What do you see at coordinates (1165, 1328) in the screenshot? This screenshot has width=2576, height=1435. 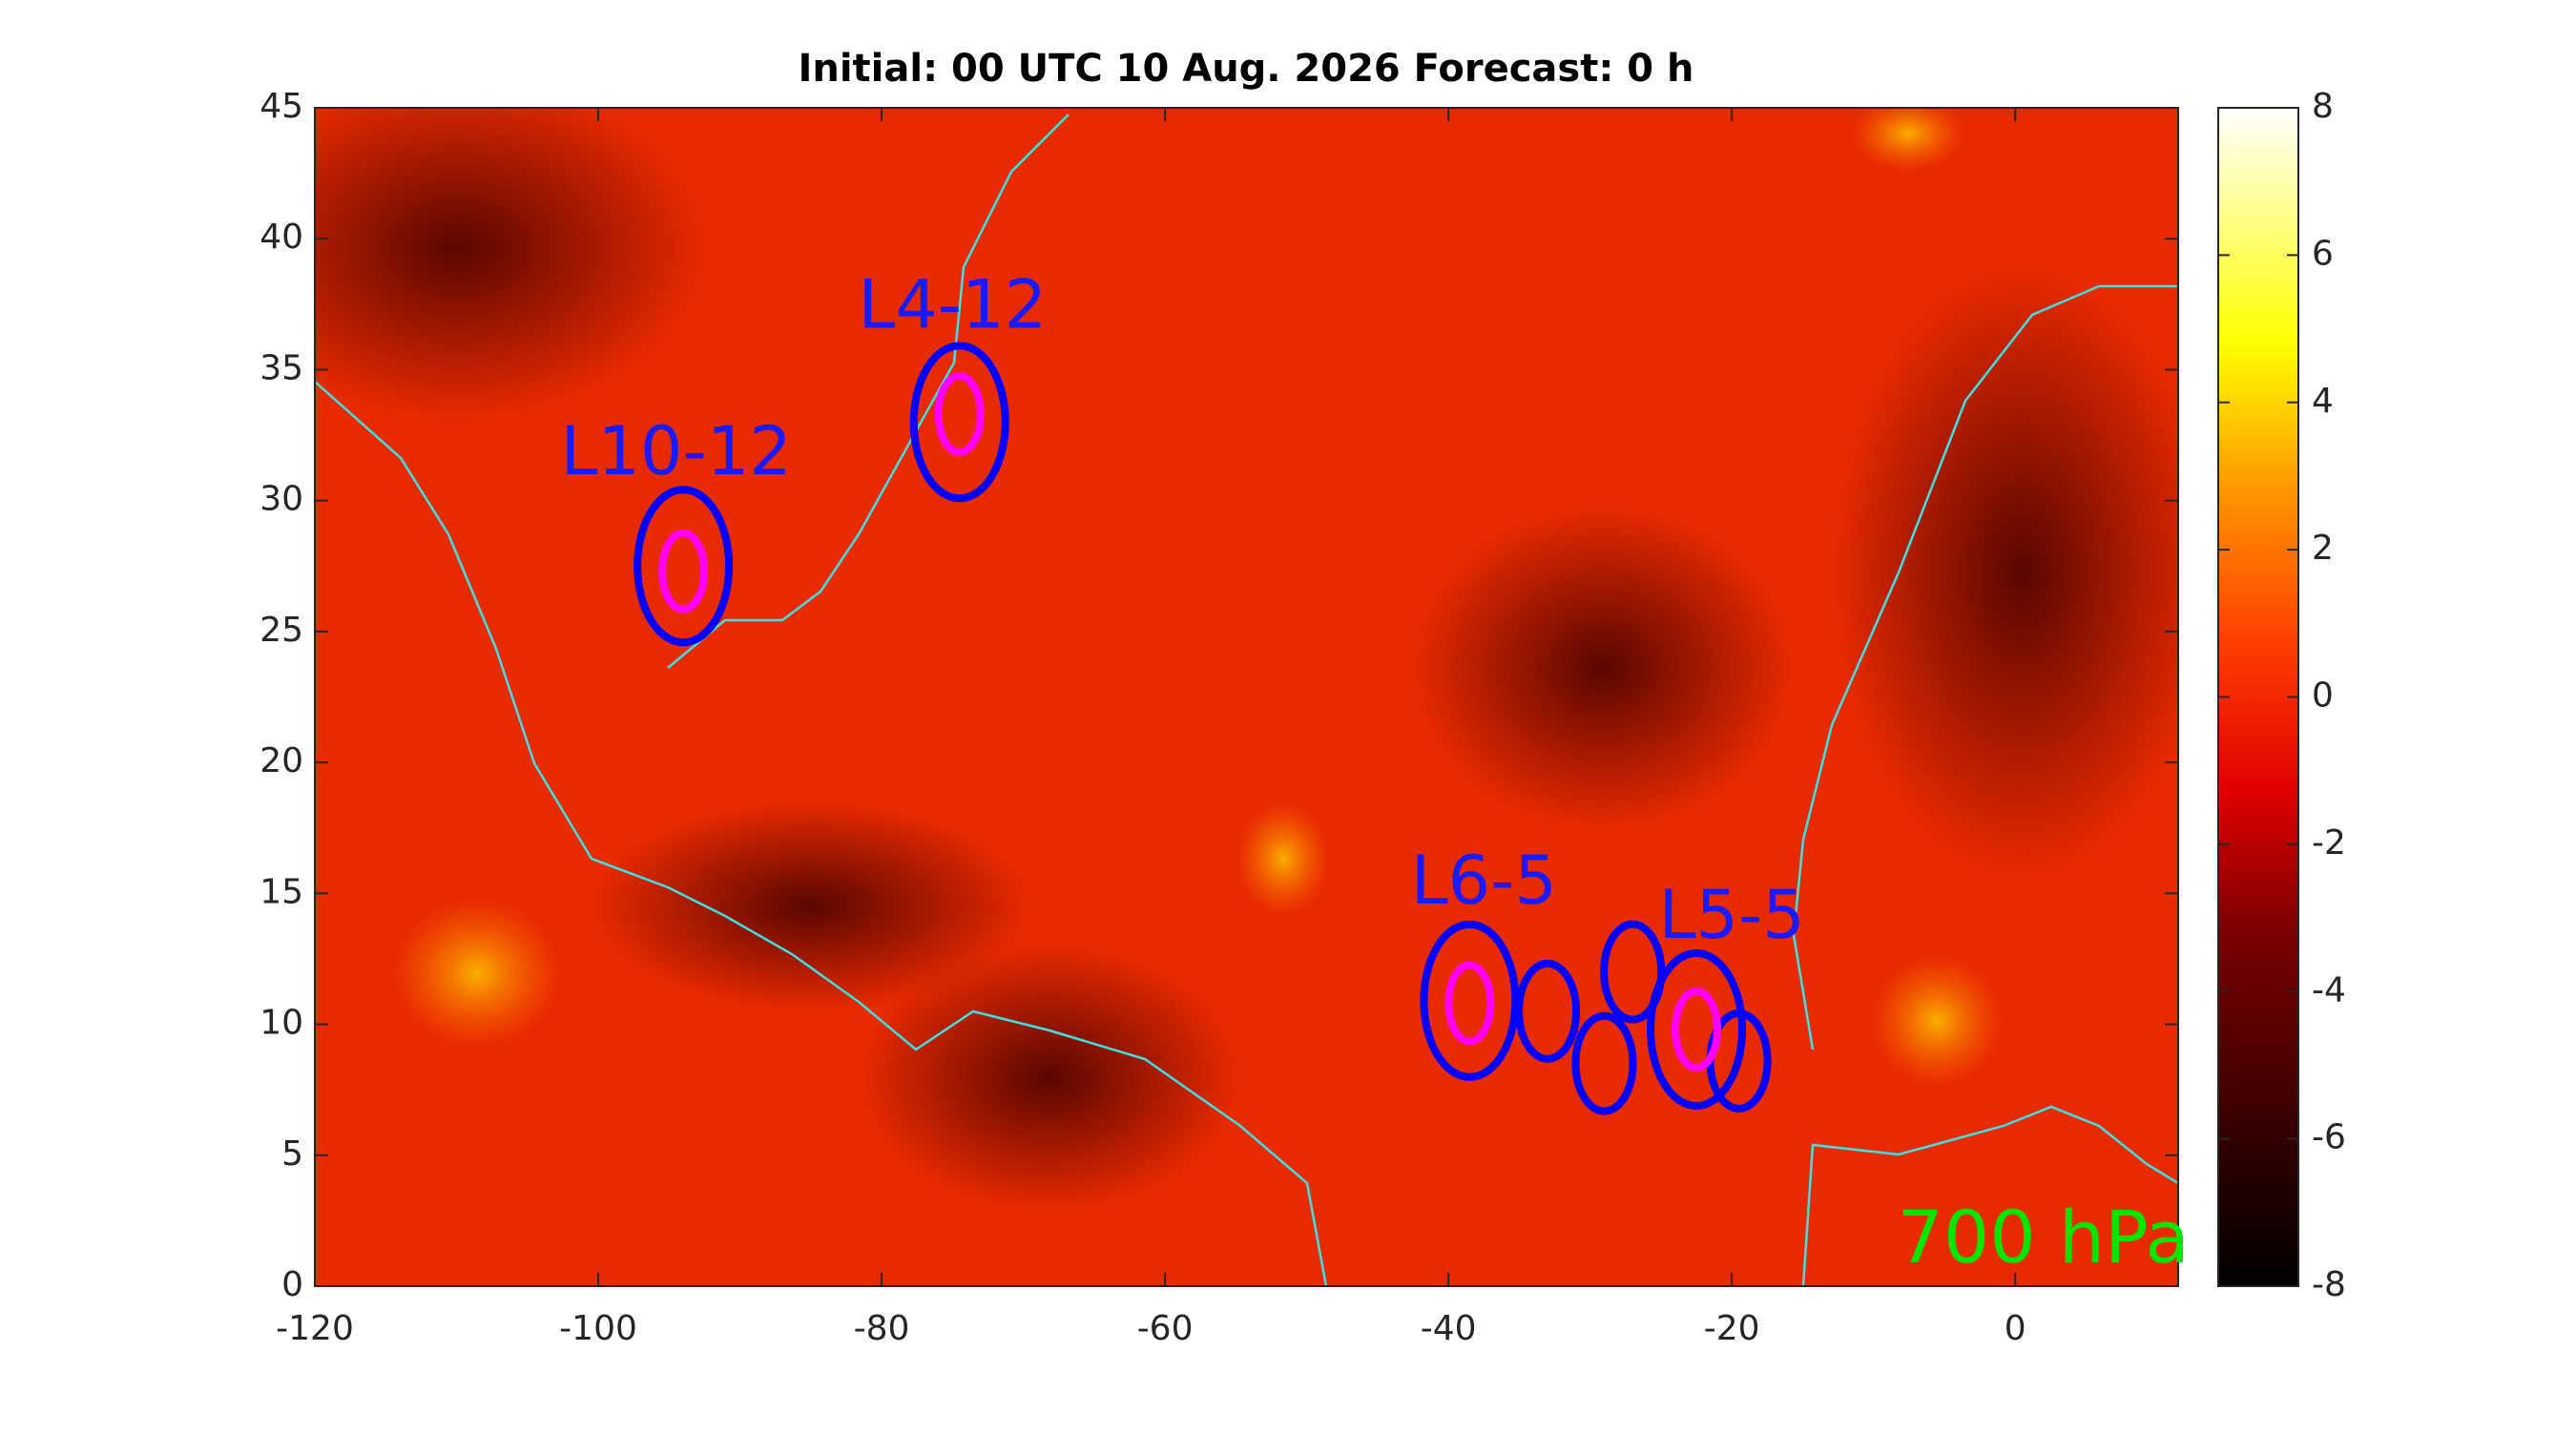 I see `x-tick-label: -60` at bounding box center [1165, 1328].